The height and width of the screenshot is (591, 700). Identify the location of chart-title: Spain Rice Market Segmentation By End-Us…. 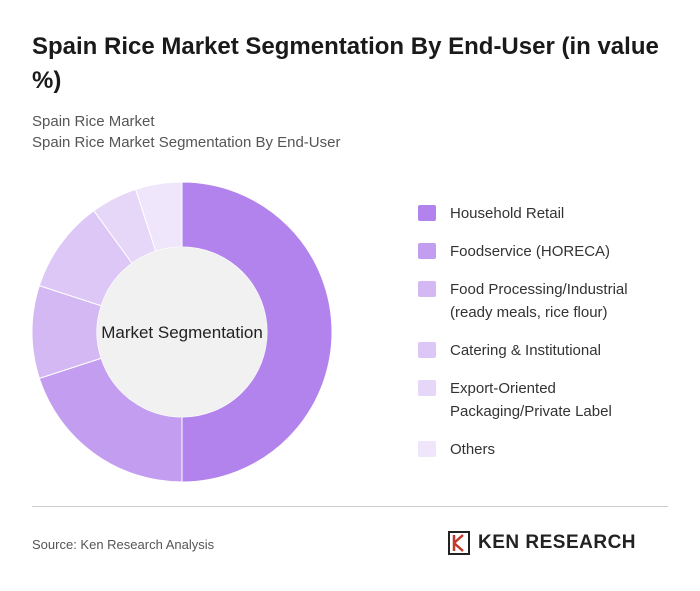
(345, 63).